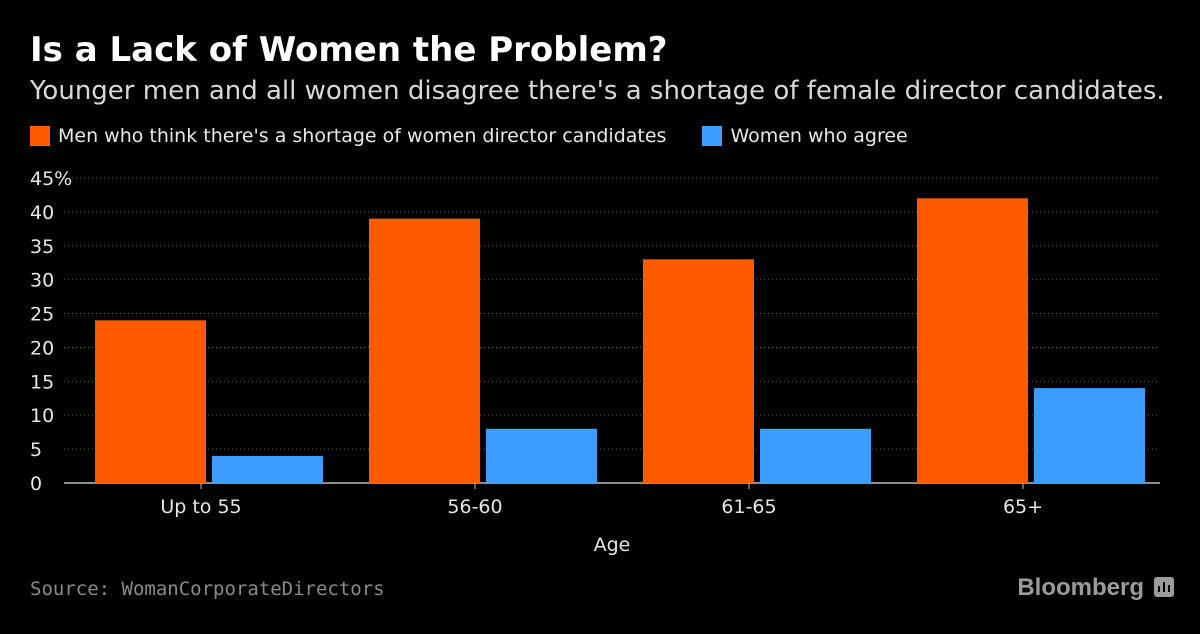 The height and width of the screenshot is (634, 1200). Describe the element at coordinates (42, 382) in the screenshot. I see `y-tick-label: 15` at that location.